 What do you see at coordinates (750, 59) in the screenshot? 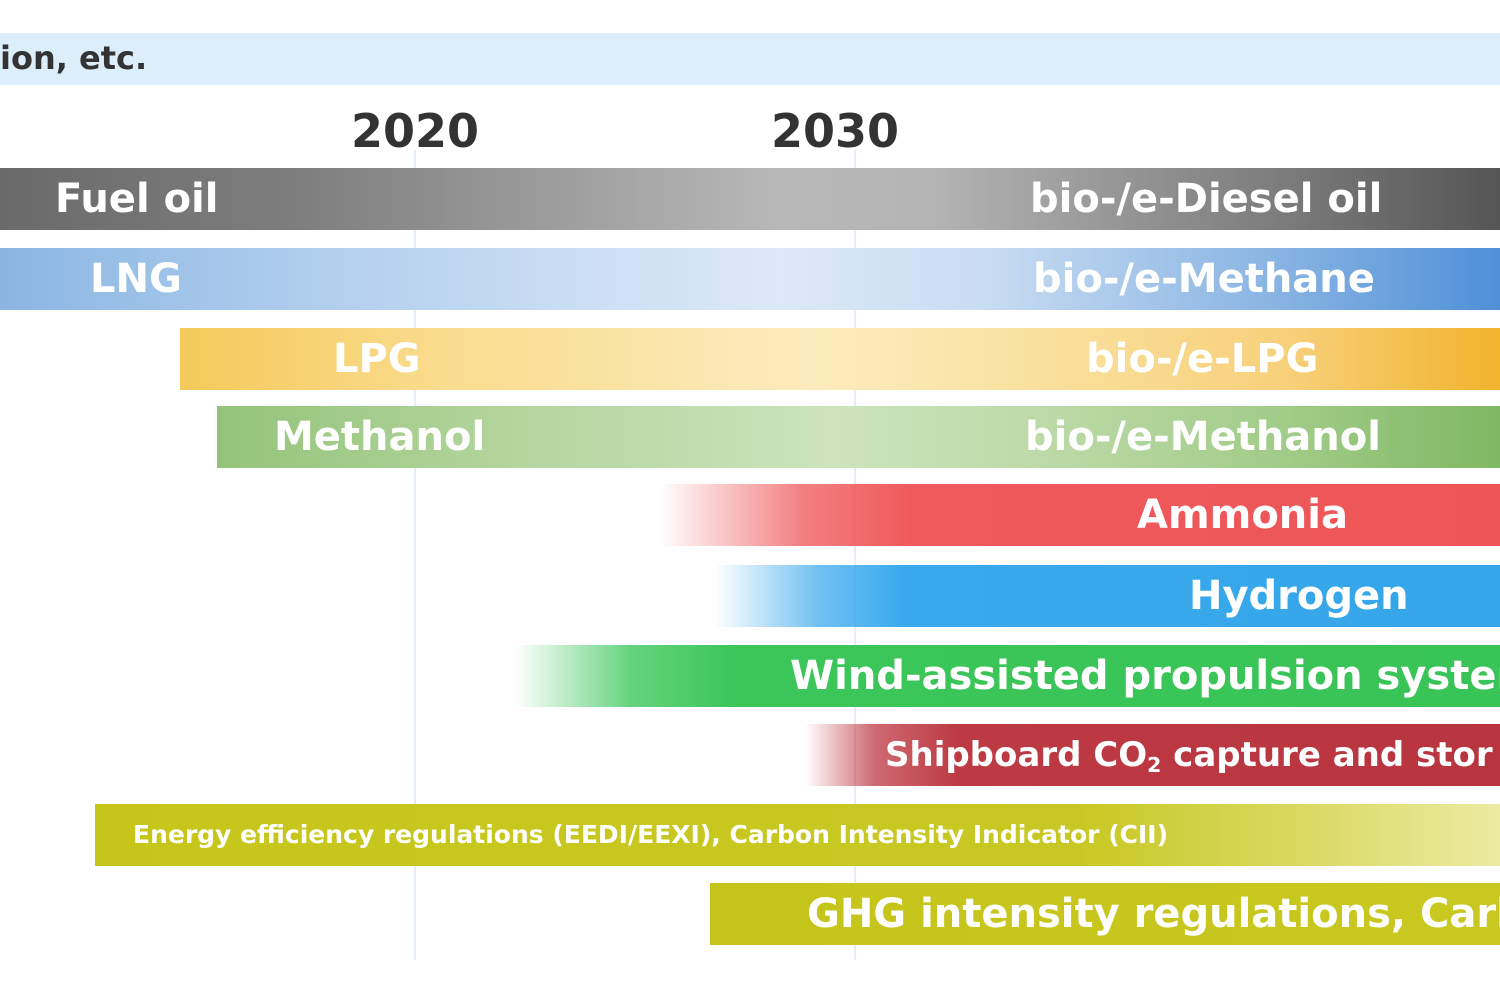
I see `header-band` at bounding box center [750, 59].